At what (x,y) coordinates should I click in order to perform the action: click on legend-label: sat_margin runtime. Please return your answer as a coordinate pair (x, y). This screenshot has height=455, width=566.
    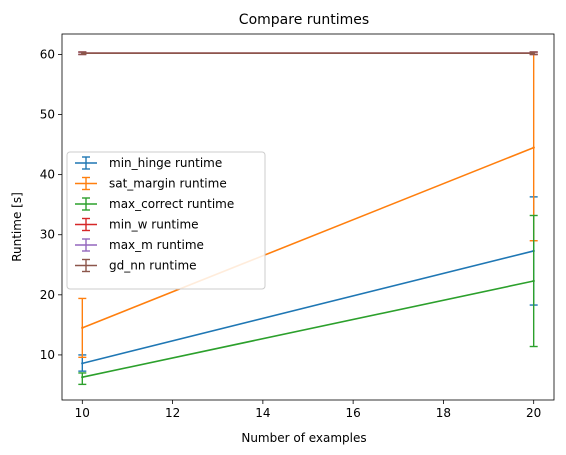
    Looking at the image, I should click on (168, 184).